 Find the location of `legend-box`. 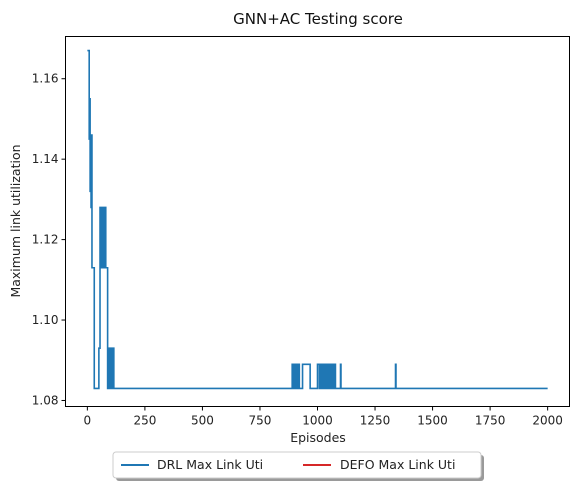

legend-box is located at coordinates (297, 465).